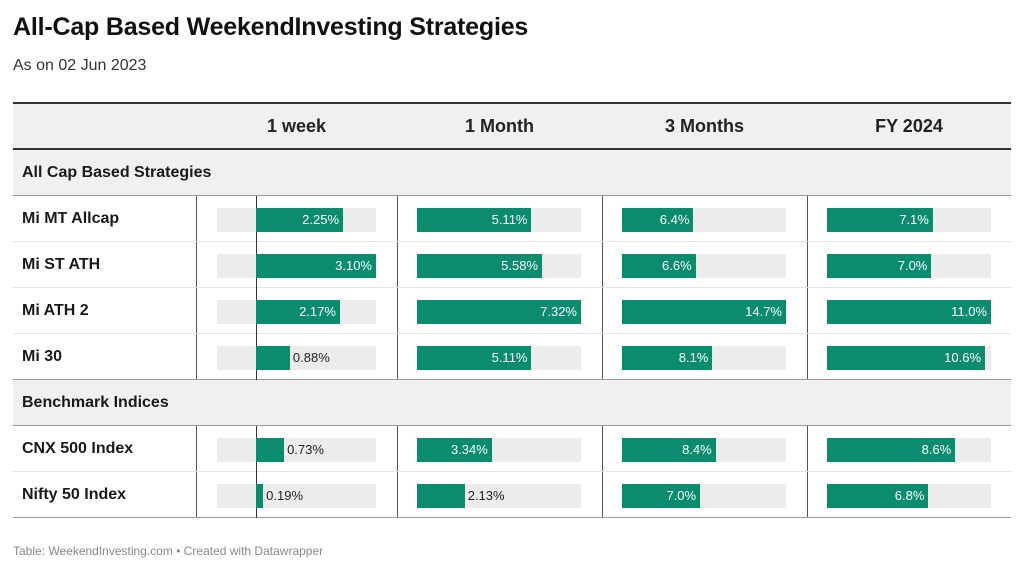  I want to click on data-label: 6.4%, so click(674, 219).